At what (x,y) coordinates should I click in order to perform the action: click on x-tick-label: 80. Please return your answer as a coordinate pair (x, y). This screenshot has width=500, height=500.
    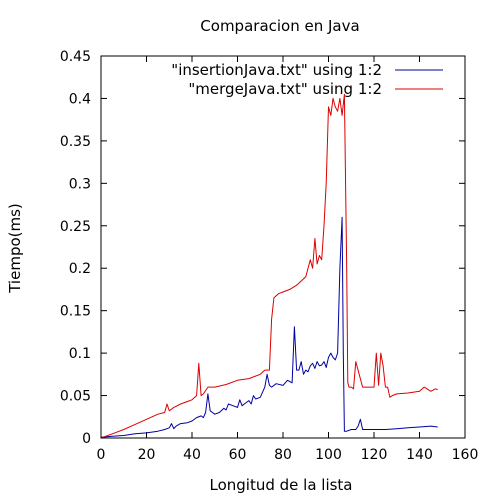
    Looking at the image, I should click on (283, 455).